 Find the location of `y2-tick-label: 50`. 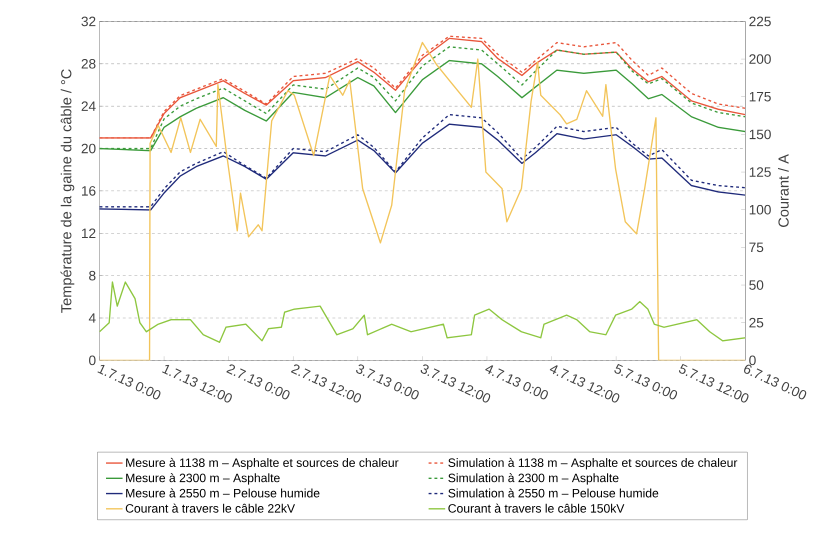

y2-tick-label: 50 is located at coordinates (756, 285).